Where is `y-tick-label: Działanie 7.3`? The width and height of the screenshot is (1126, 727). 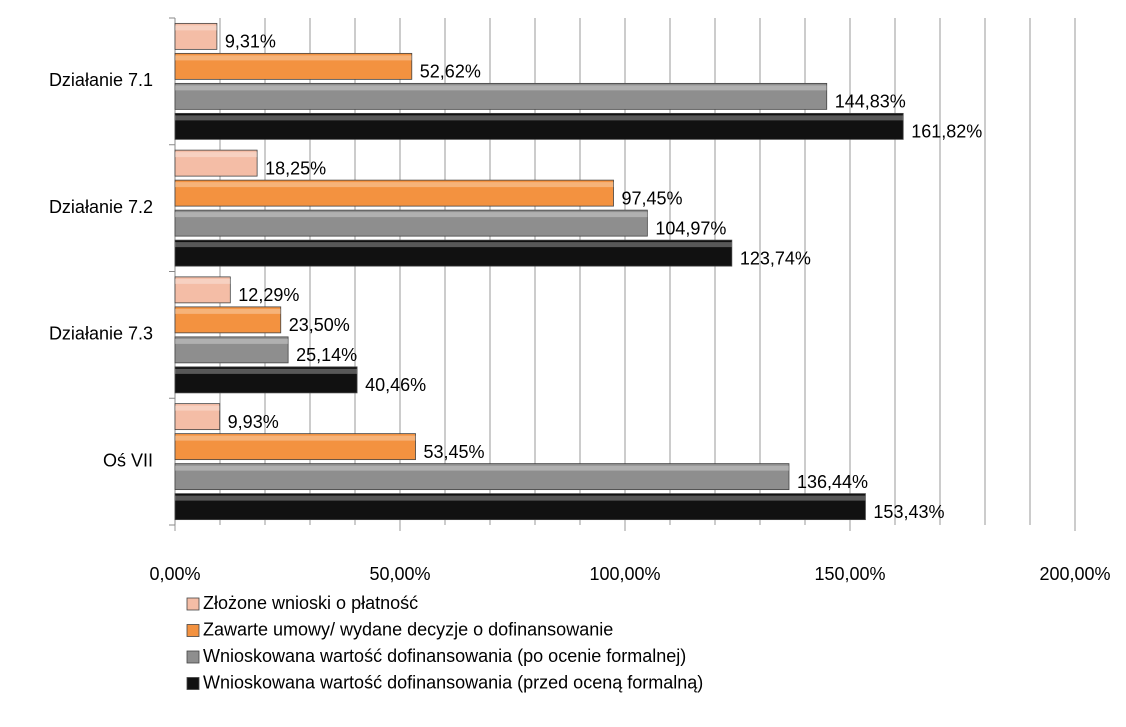
y-tick-label: Działanie 7.3 is located at coordinates (101, 334).